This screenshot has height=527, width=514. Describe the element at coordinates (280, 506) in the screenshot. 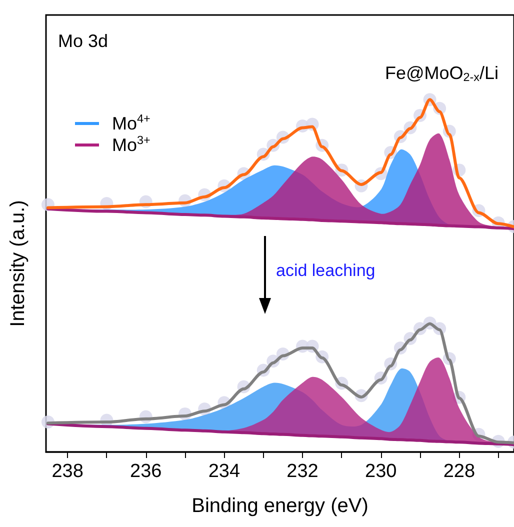

I see `x-axis-title: Binding energy (eV)` at that location.